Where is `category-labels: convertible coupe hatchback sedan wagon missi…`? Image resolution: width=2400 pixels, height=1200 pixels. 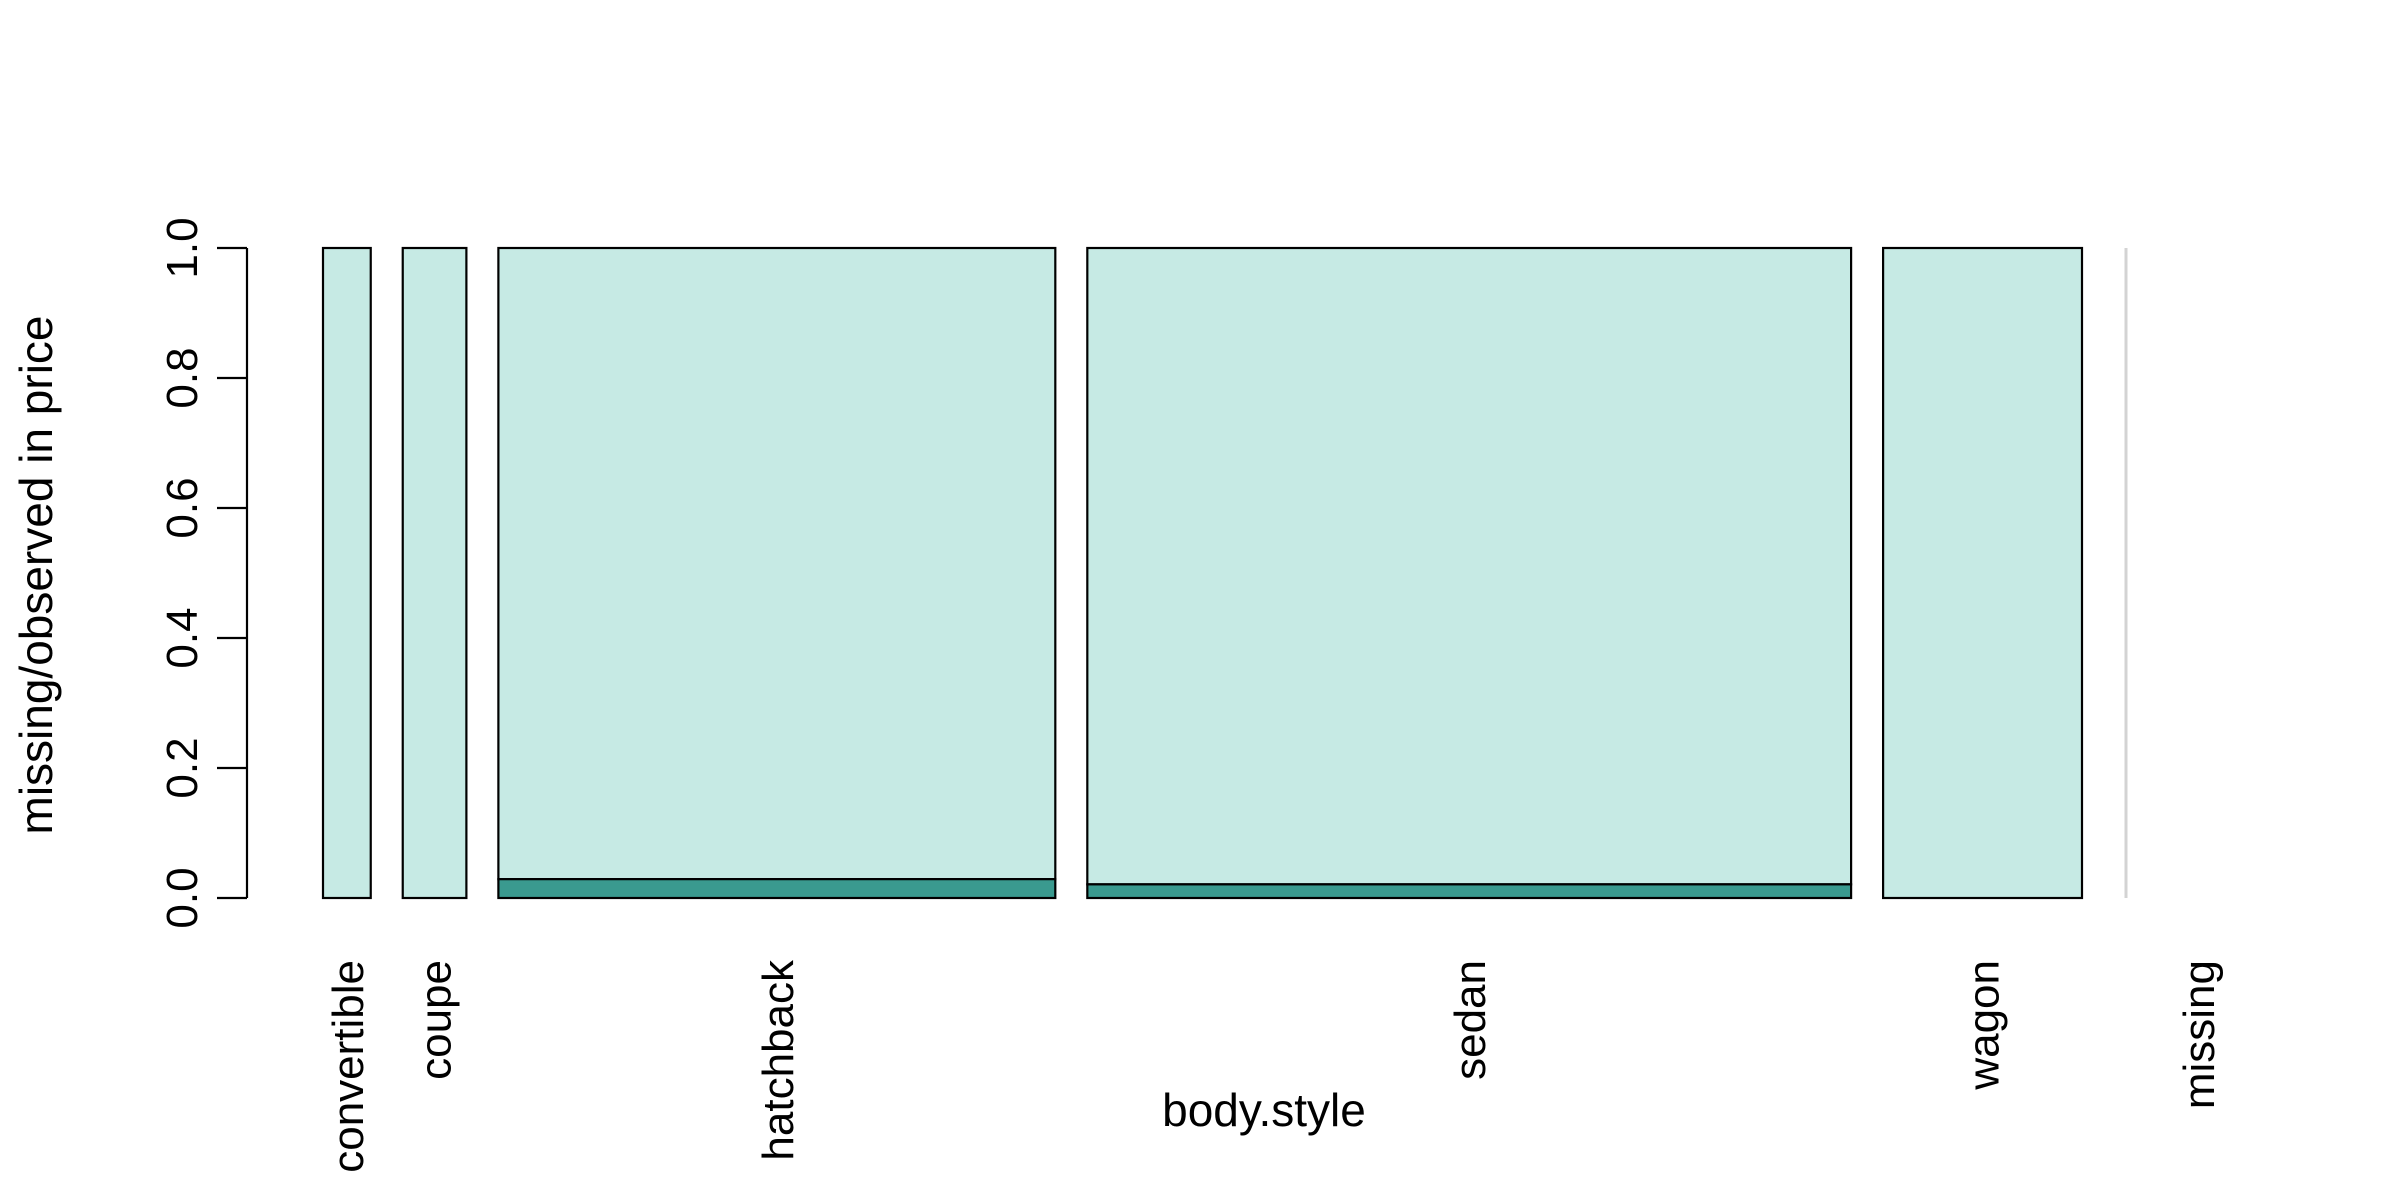
category-labels: convertible coupe hatchback sedan wagon missi… is located at coordinates (1274, 1066).